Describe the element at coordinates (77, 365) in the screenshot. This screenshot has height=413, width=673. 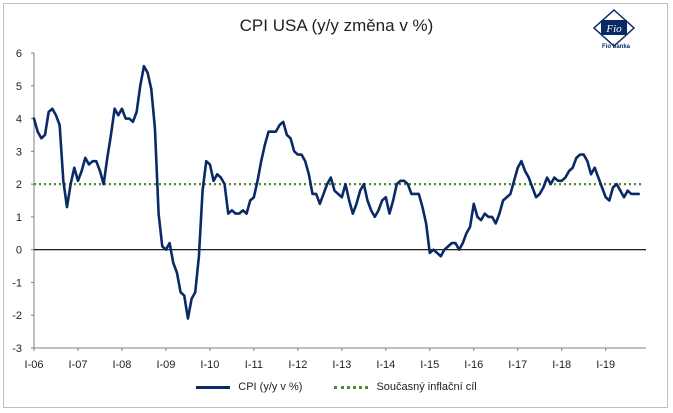
I see `x-tick-label: I-07` at that location.